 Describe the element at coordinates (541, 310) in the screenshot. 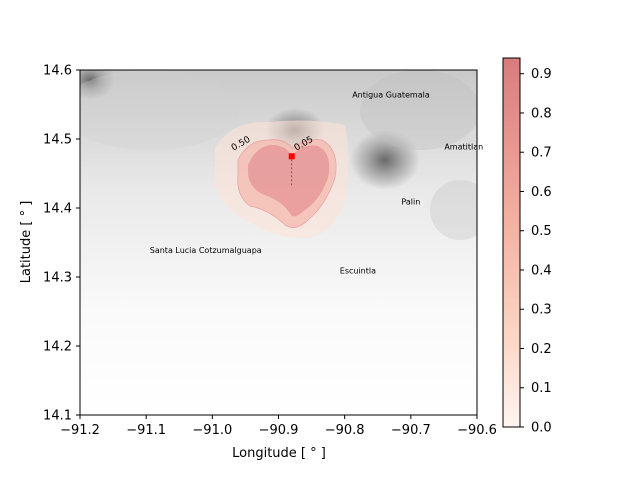

I see `colorbar-tick-label: 0.3` at that location.